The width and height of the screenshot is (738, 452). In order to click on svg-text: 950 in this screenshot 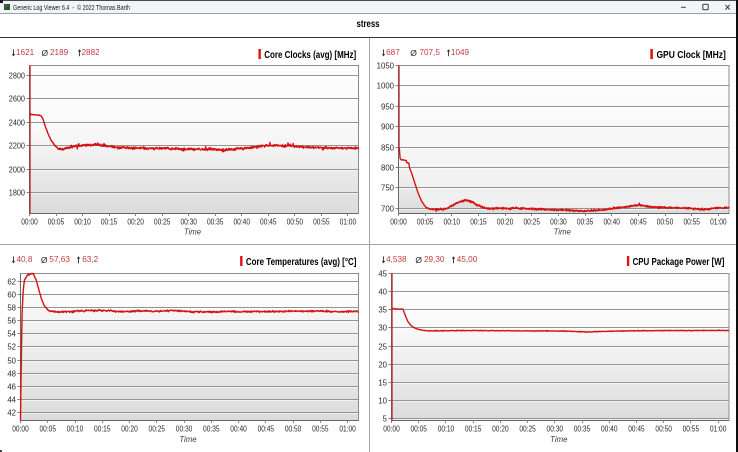, I will do `click(388, 106)`.